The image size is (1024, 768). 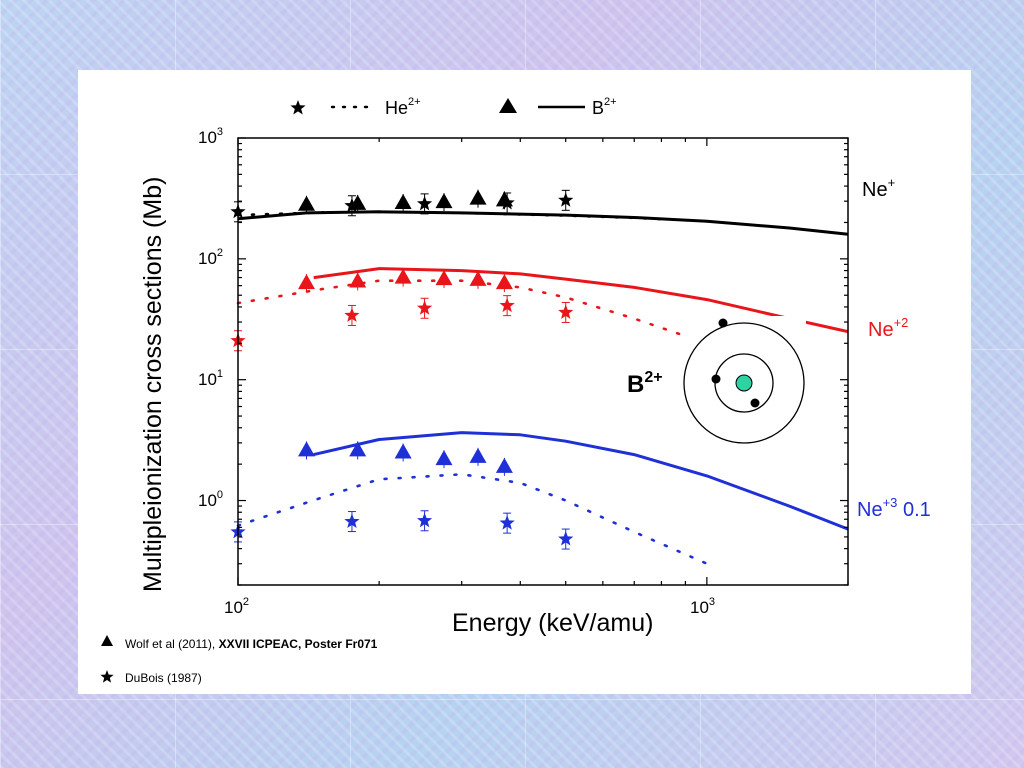 What do you see at coordinates (552, 623) in the screenshot?
I see `x-axis-title: Energy (keV/amu)` at bounding box center [552, 623].